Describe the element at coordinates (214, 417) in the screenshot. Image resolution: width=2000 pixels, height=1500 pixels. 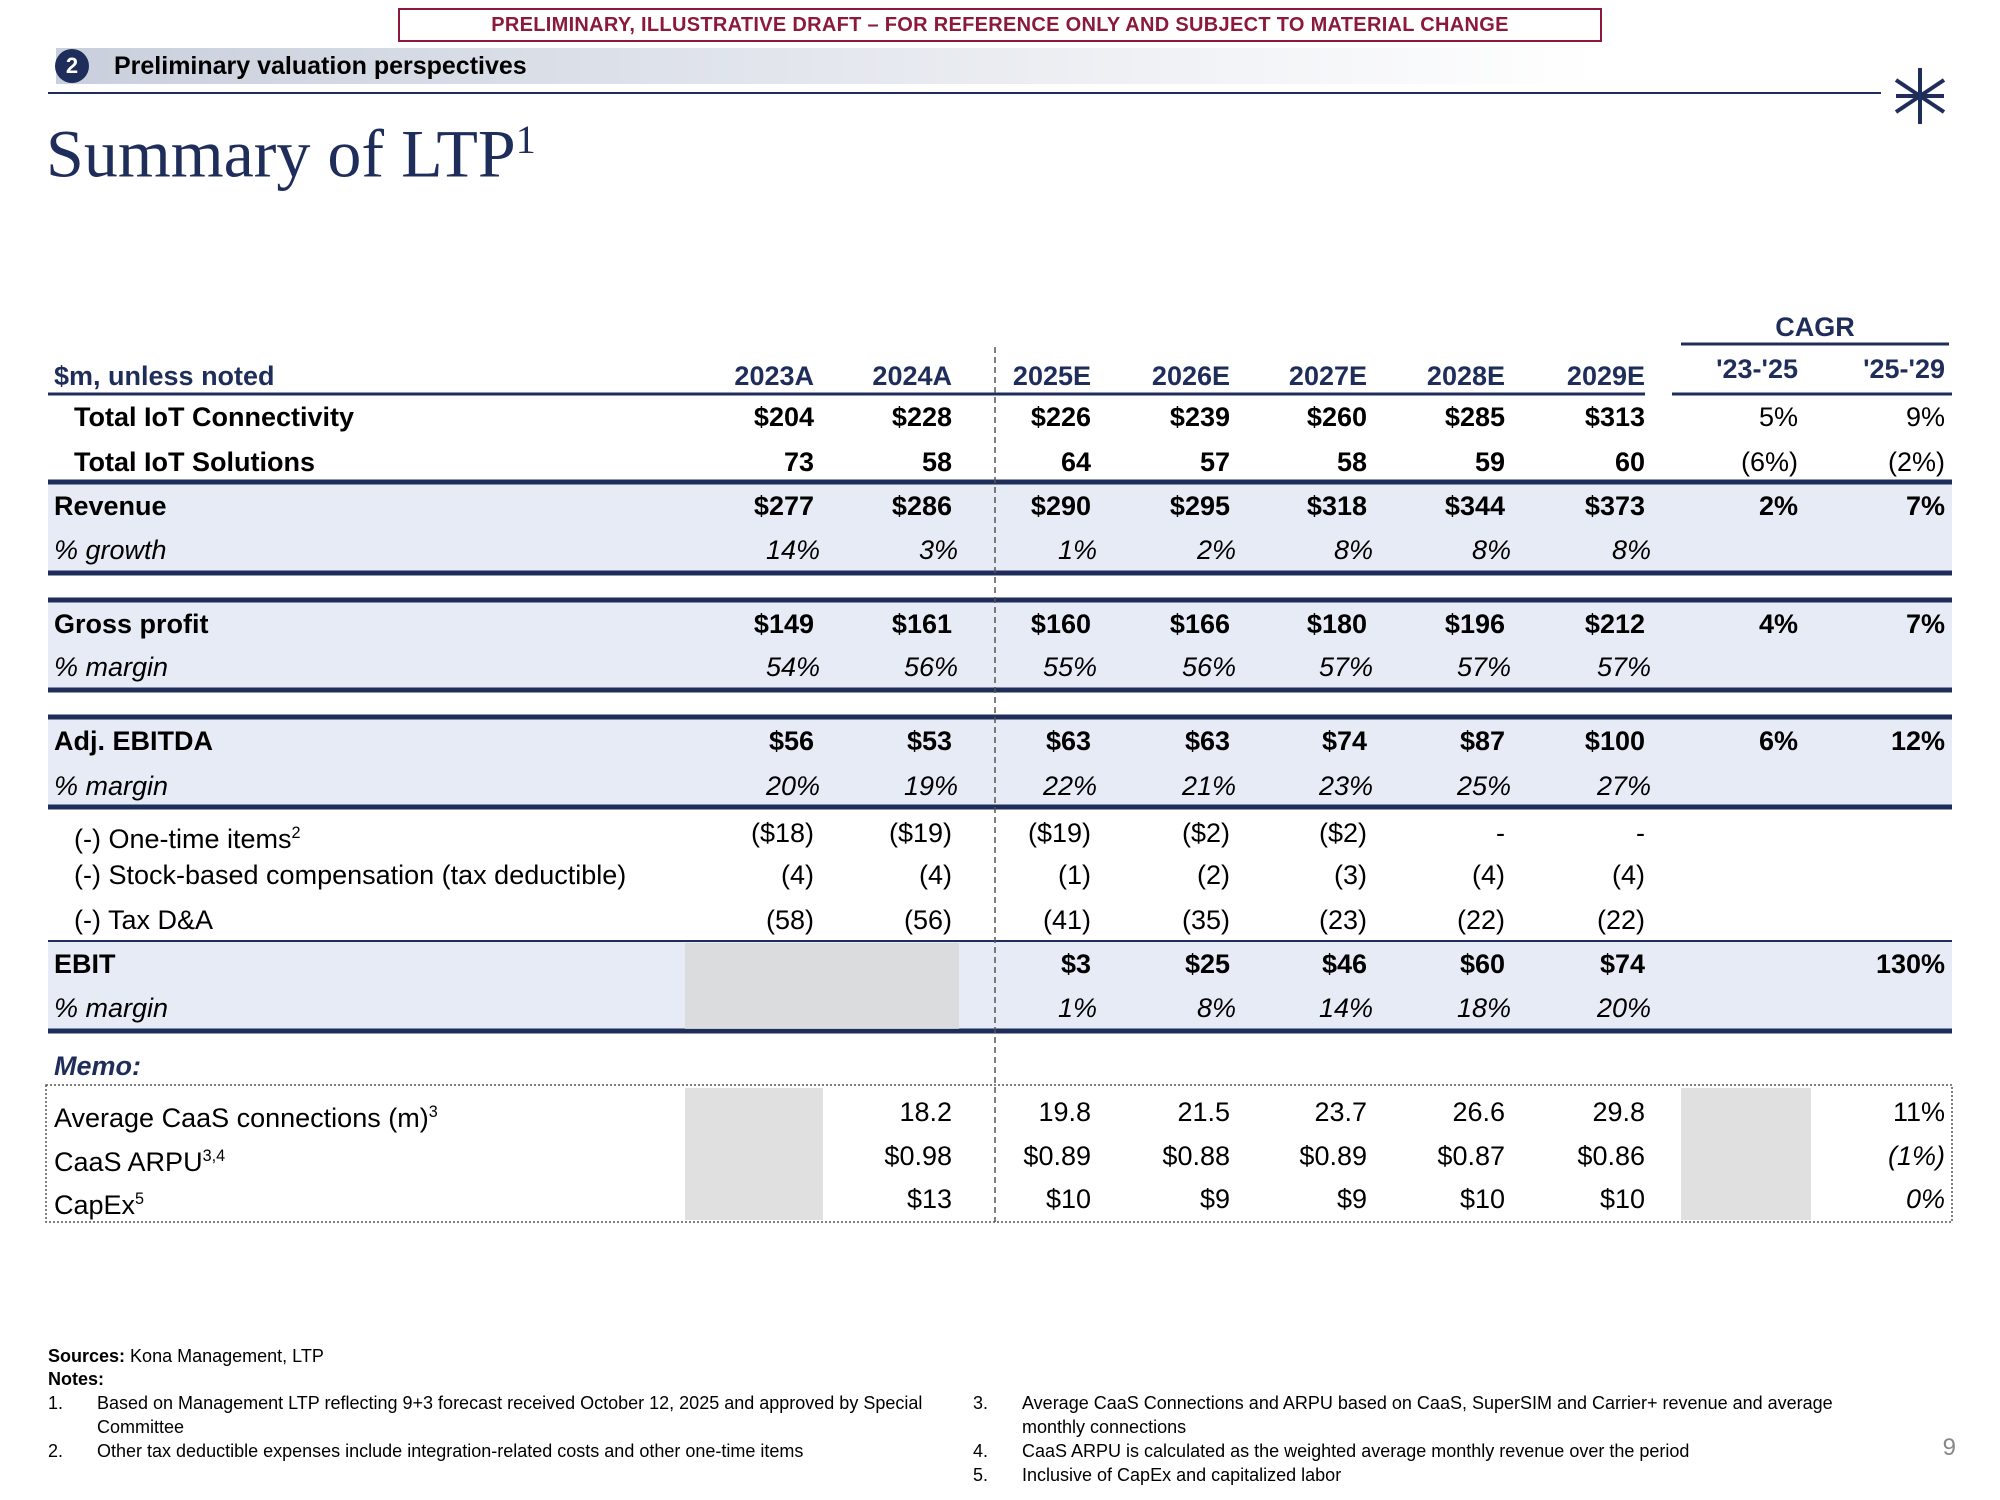
I see `label-text: Total IoT Connectivity` at that location.